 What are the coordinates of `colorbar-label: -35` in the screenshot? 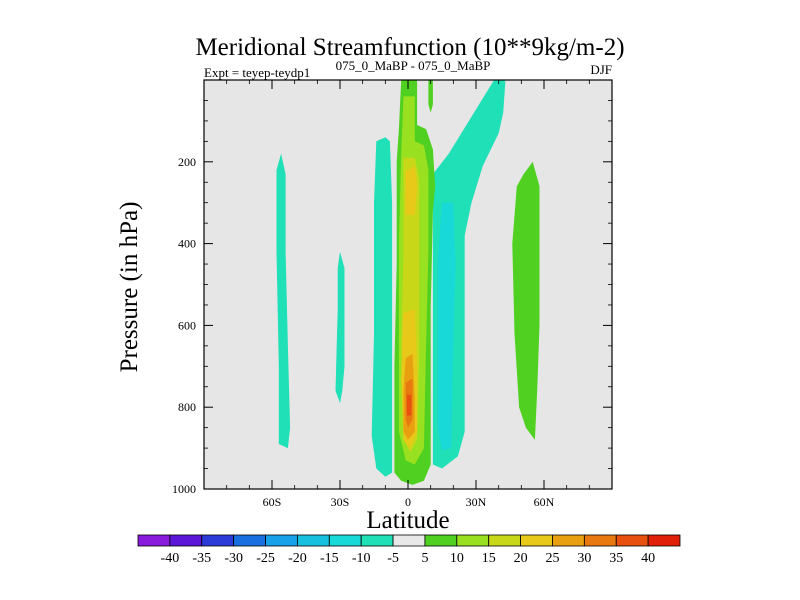 It's located at (201, 558).